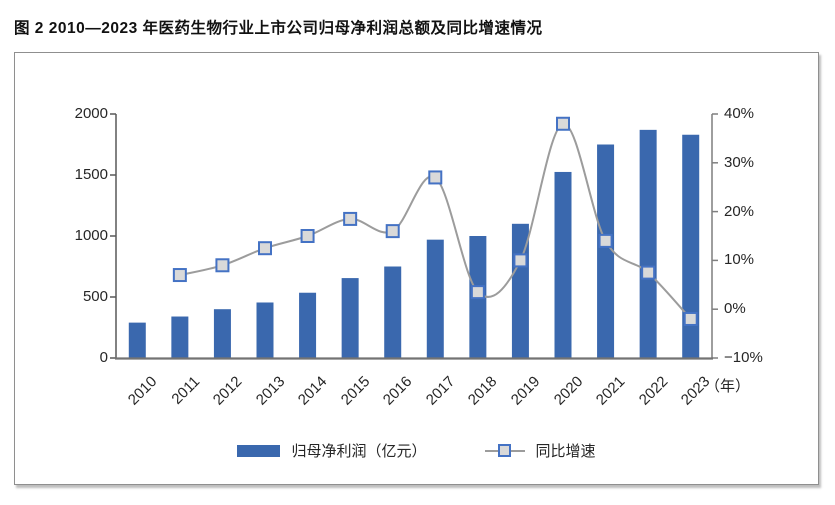  I want to click on bar-2012, so click(222, 333).